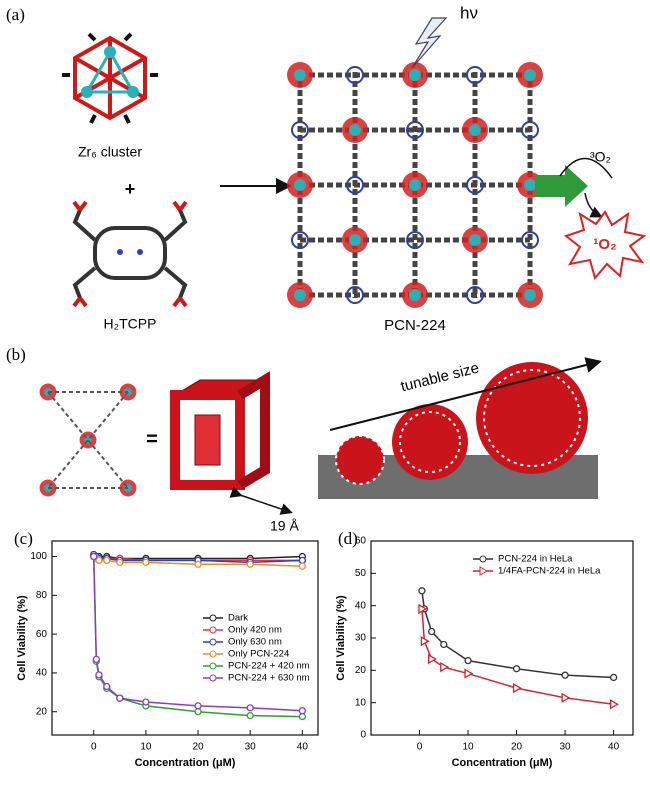 Image resolution: width=650 pixels, height=785 pixels. What do you see at coordinates (152, 439) in the screenshot?
I see `equals-sign: =` at bounding box center [152, 439].